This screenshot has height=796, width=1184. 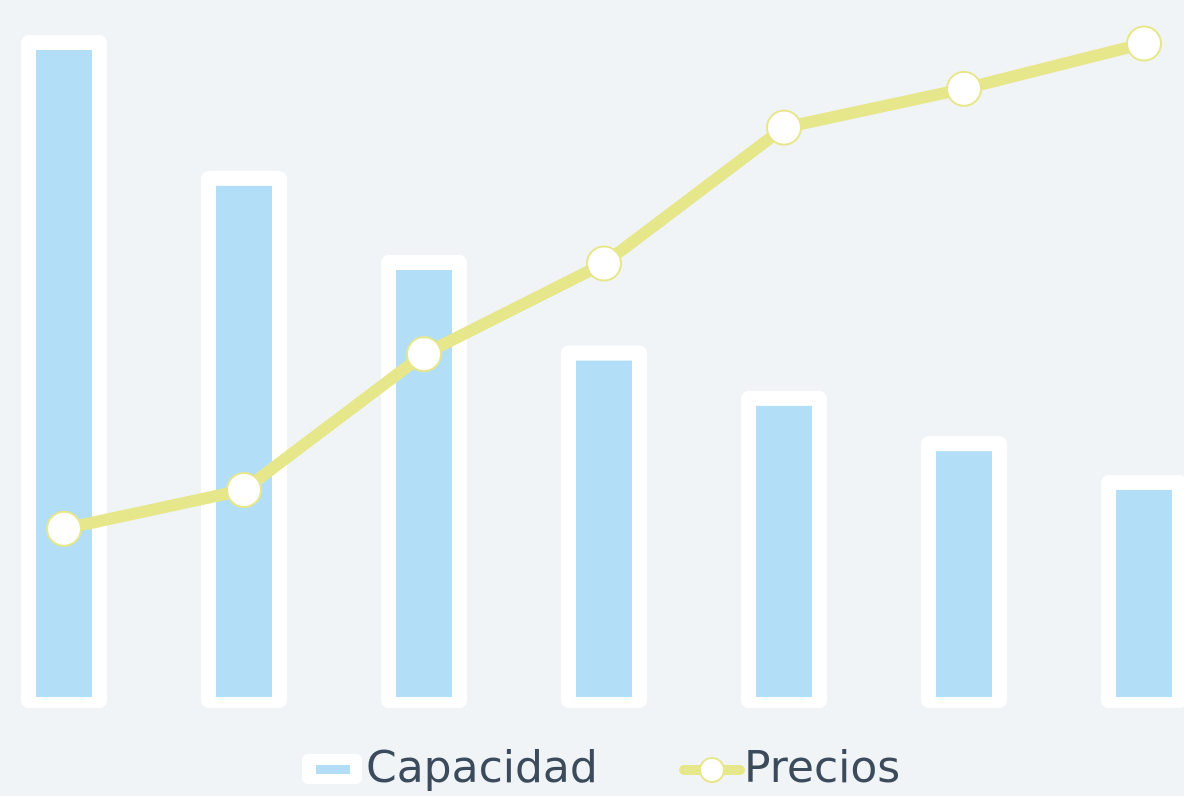 I want to click on legend-label: Precios, so click(x=822, y=767).